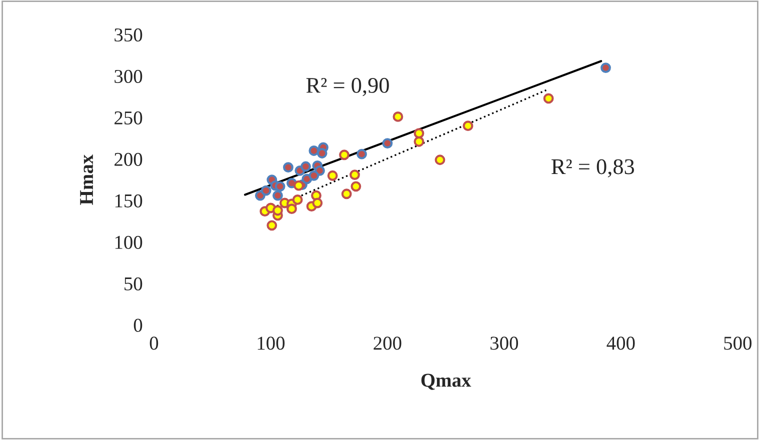  I want to click on y-tick-label: 300, so click(128, 77).